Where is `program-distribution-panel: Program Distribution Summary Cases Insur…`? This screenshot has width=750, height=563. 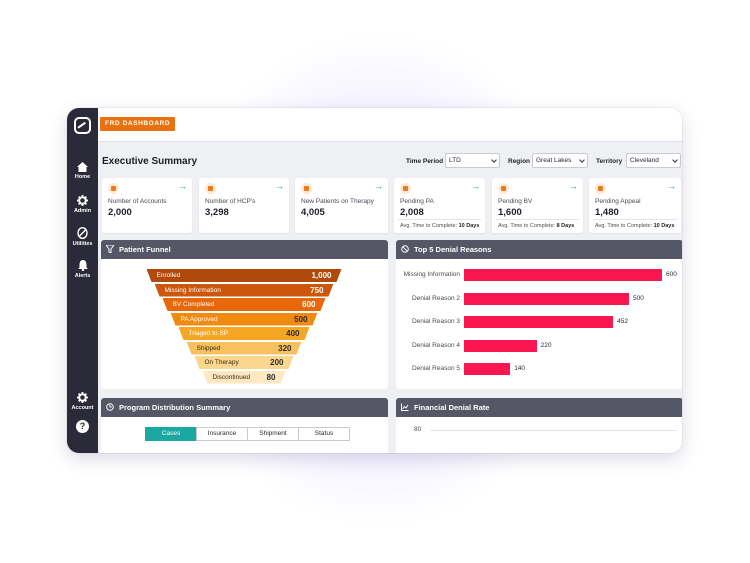 program-distribution-panel: Program Distribution Summary Cases Insur… is located at coordinates (244, 425).